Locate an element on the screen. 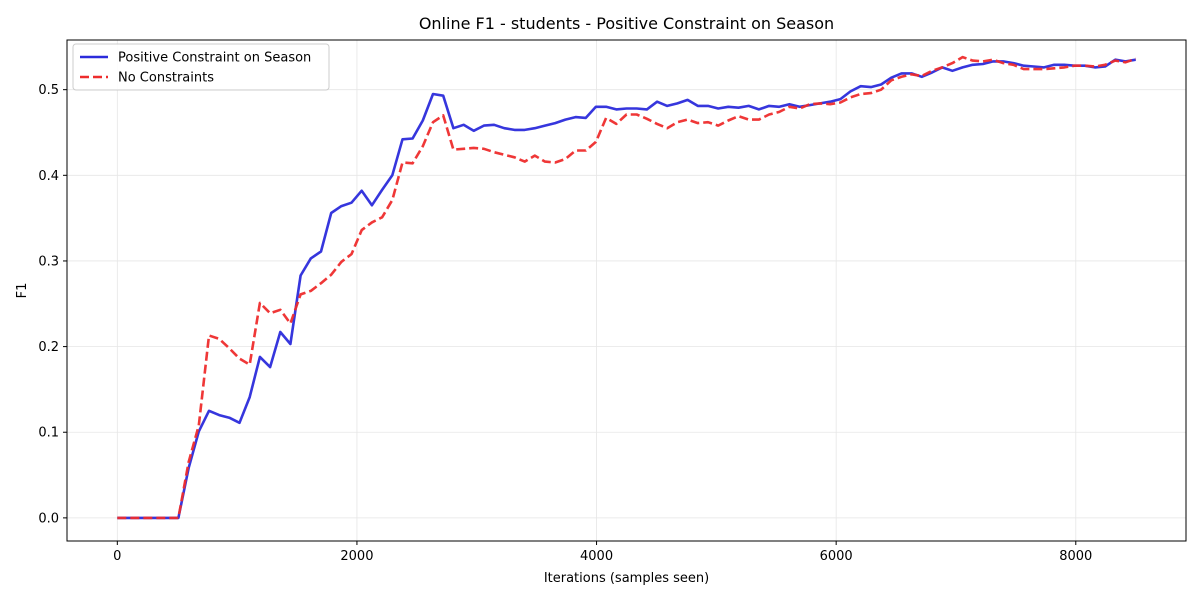  y-tick-label: 0.5 is located at coordinates (48, 90).